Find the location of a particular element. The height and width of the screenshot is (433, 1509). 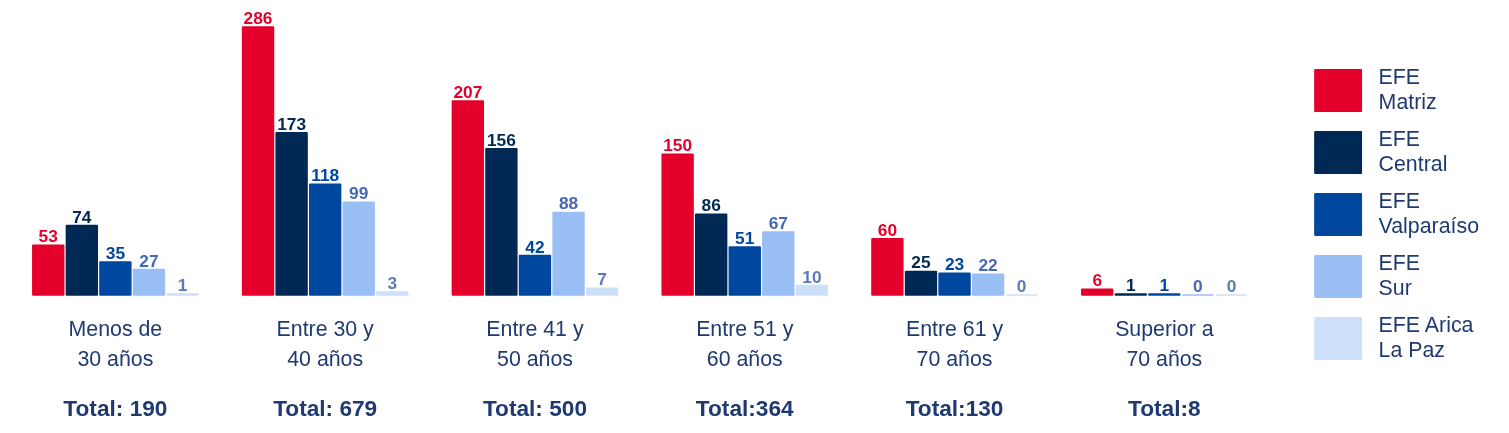

data-label: 150 is located at coordinates (678, 145).